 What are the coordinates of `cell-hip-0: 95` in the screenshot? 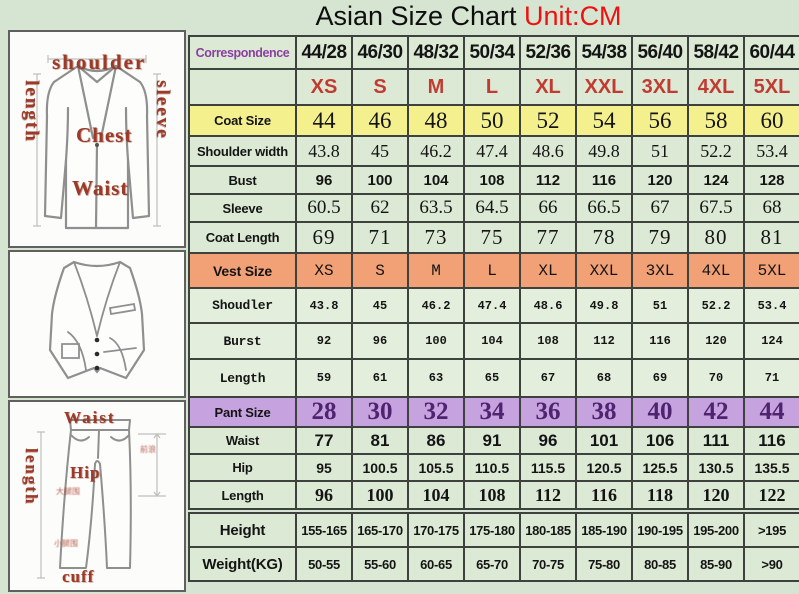 It's located at (324, 467).